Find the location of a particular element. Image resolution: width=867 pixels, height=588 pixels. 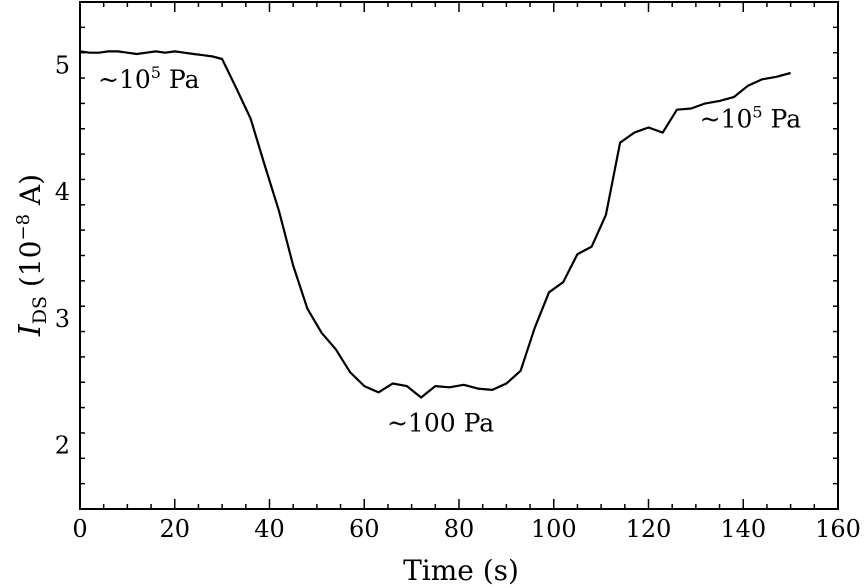

y-tick-label: 5 is located at coordinates (62, 65).